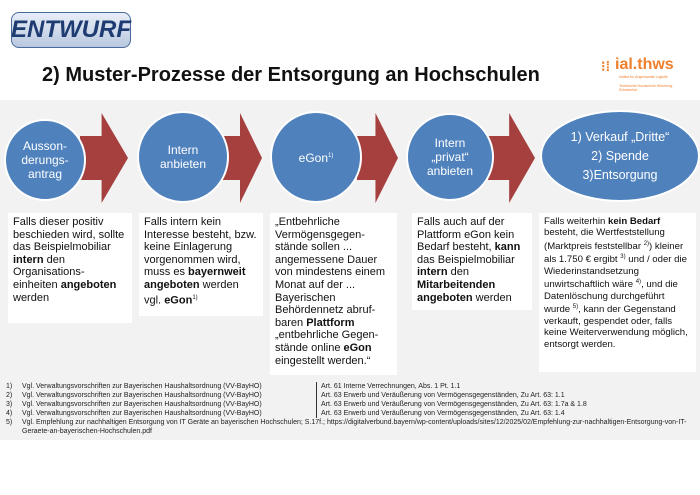 This screenshot has height=495, width=700. I want to click on footnote-n: 5), so click(9, 422).